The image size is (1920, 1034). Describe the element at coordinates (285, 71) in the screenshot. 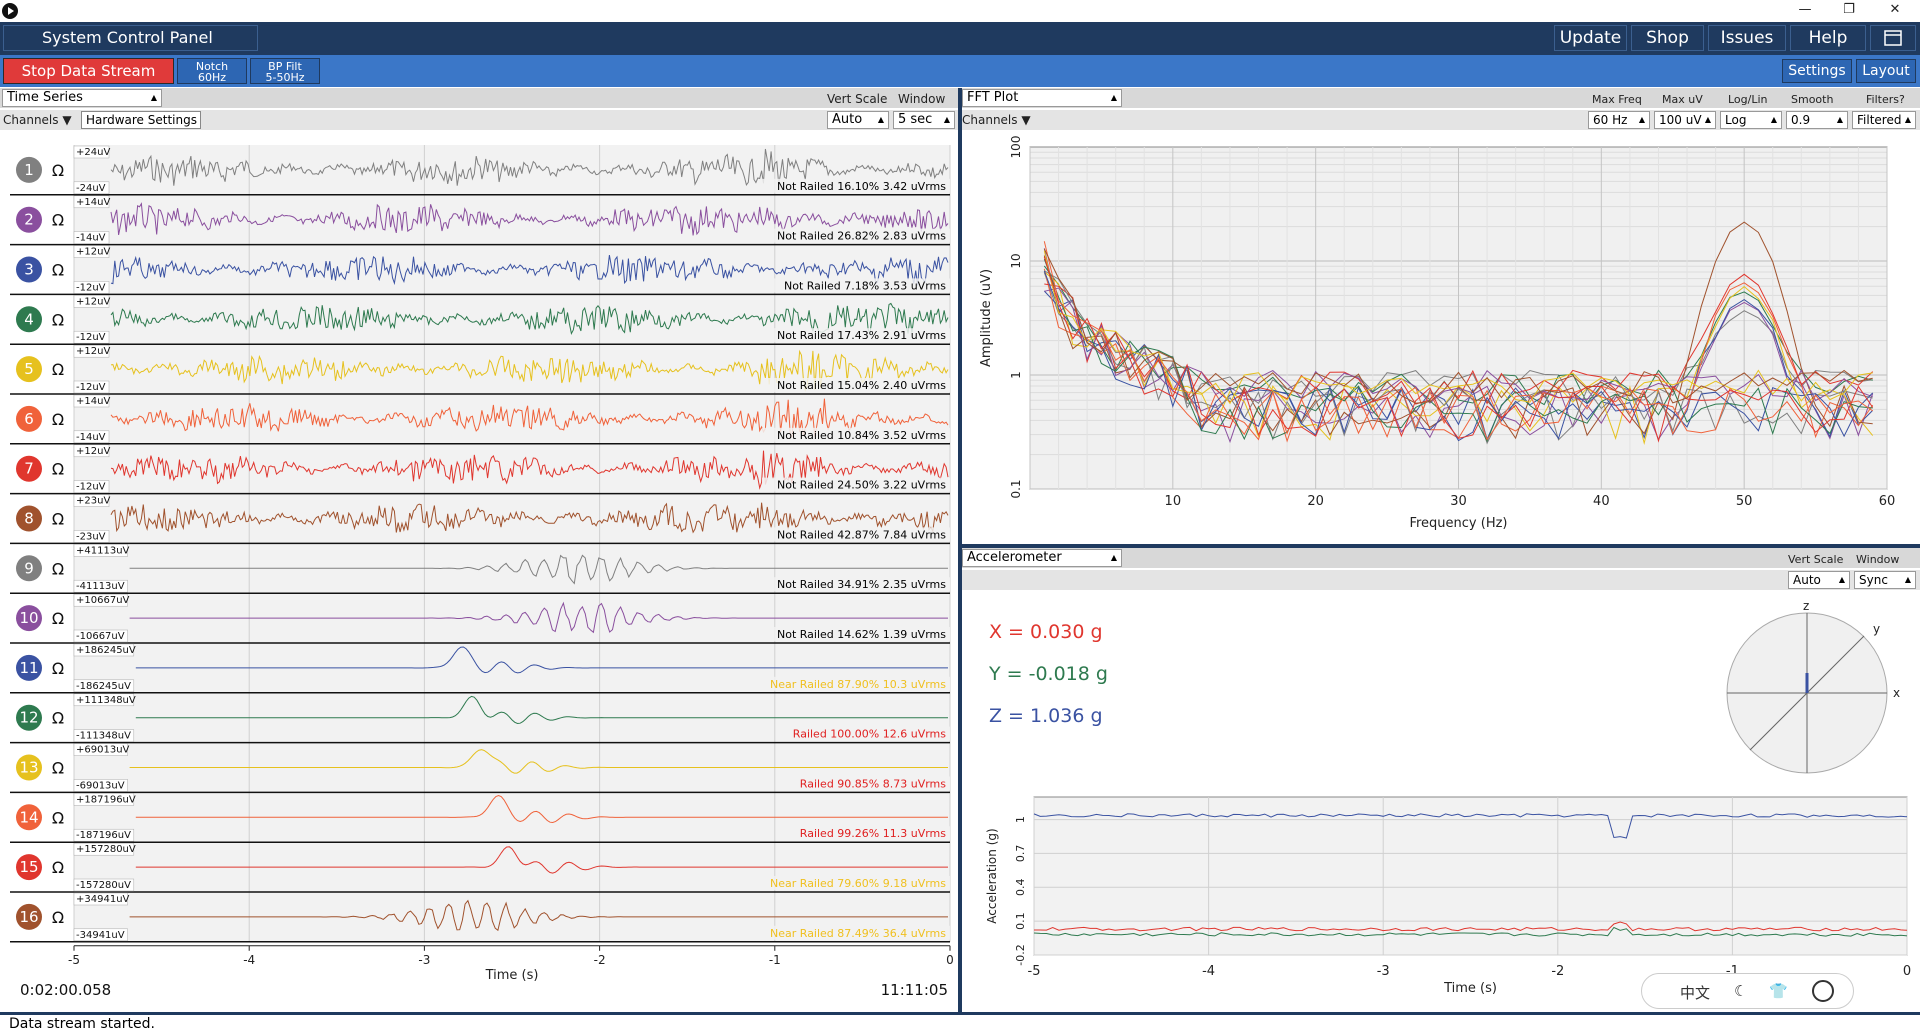

I see `bandpass-filter-button: BP Filt 5-50Hz` at that location.